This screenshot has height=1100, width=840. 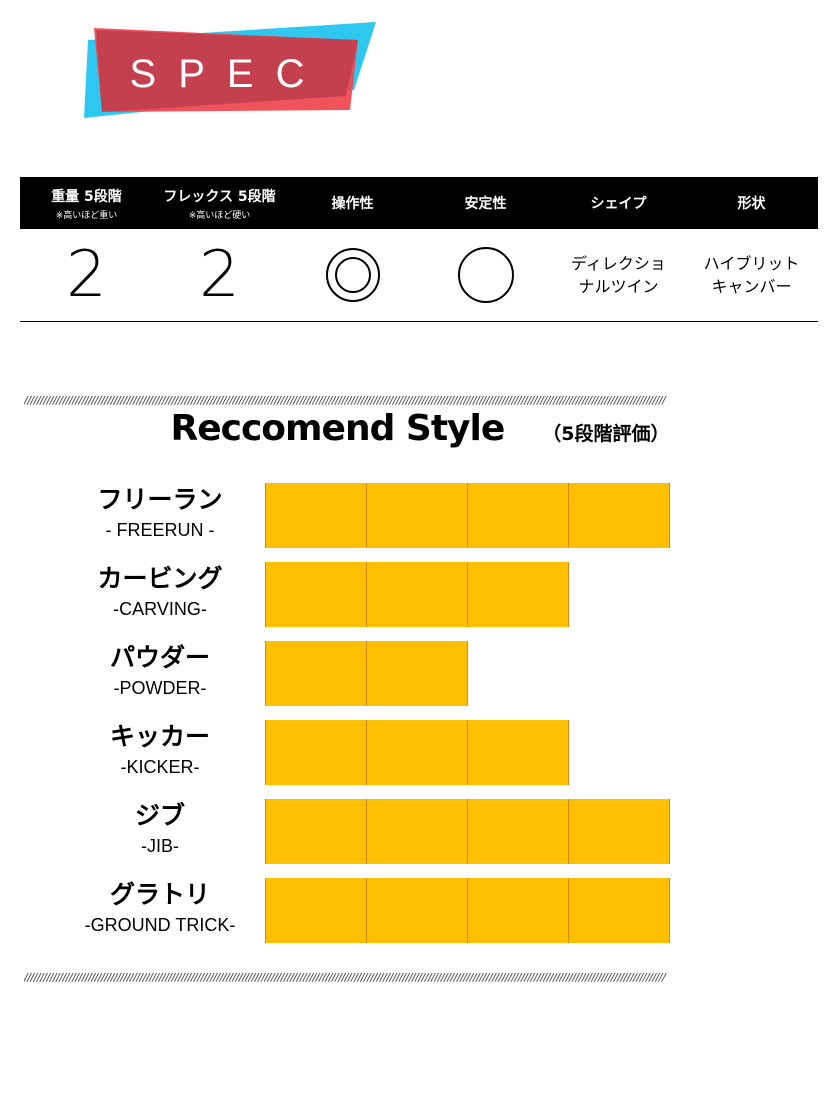 What do you see at coordinates (485, 275) in the screenshot?
I see `circle-icon` at bounding box center [485, 275].